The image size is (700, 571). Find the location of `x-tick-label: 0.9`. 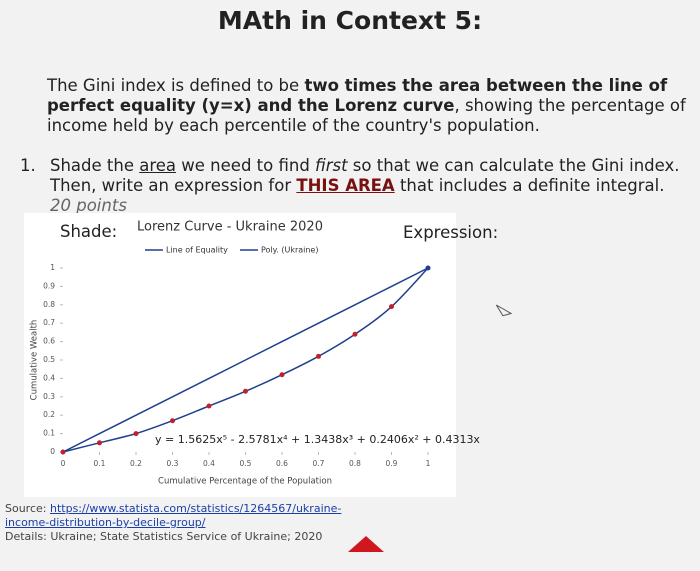

x-tick-label: 0.9 is located at coordinates (392, 463).